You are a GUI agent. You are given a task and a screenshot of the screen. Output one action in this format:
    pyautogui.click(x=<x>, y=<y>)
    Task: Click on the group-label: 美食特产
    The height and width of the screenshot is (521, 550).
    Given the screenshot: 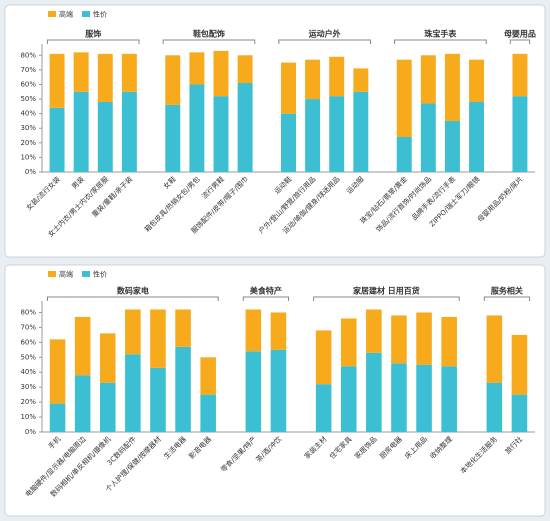 What is the action you would take?
    pyautogui.click(x=266, y=291)
    